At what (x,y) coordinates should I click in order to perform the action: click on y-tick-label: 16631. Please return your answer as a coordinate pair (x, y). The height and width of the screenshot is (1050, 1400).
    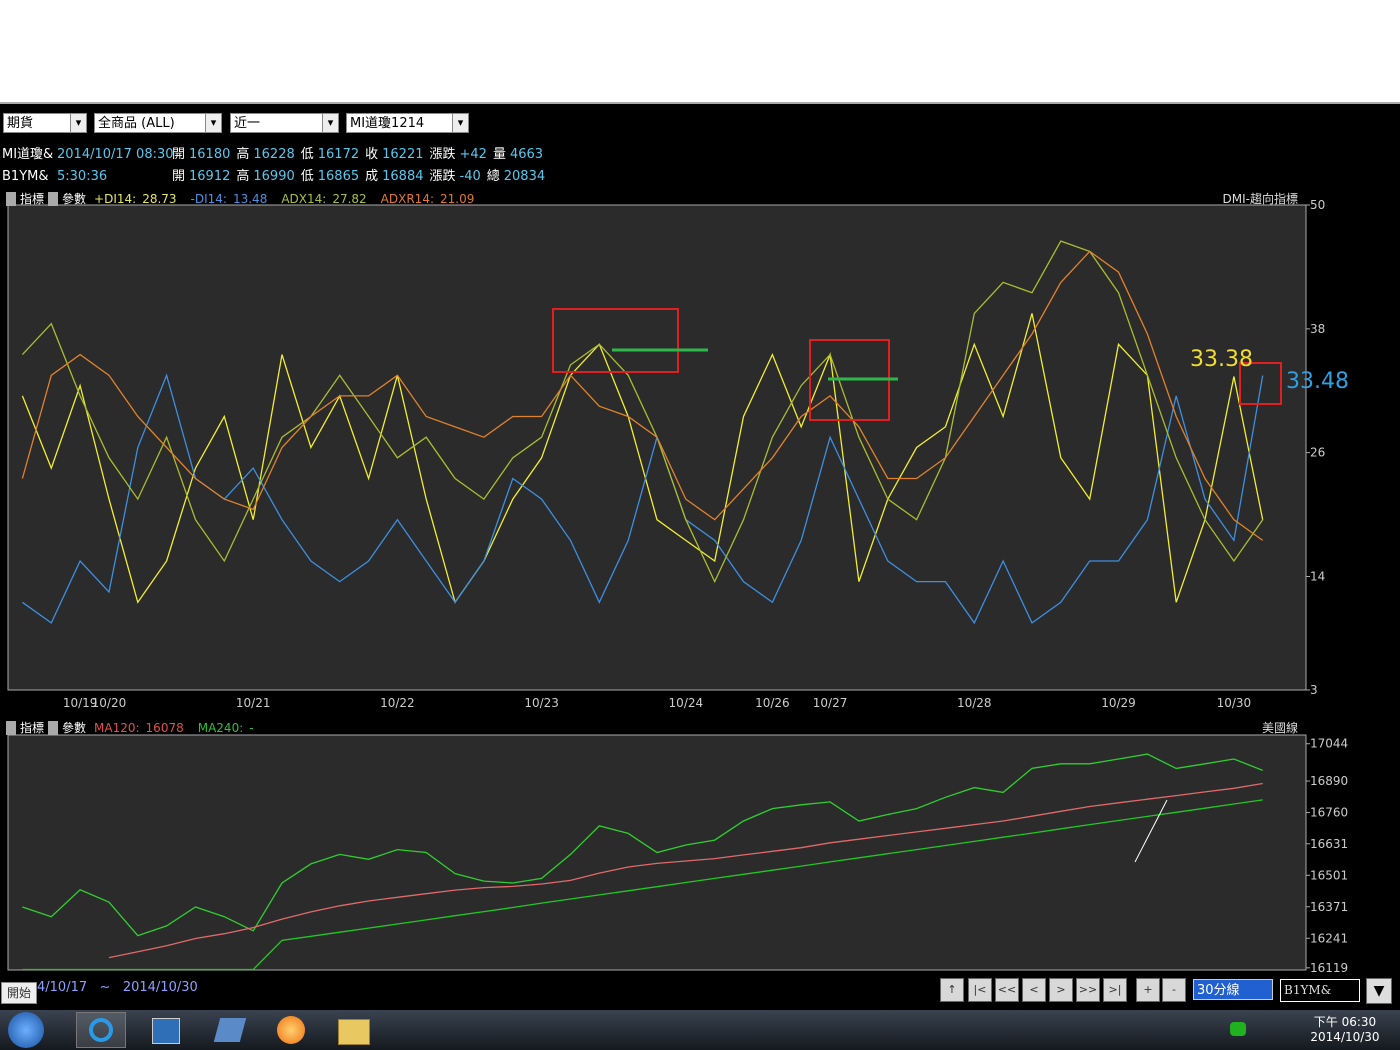
    Looking at the image, I should click on (1329, 844).